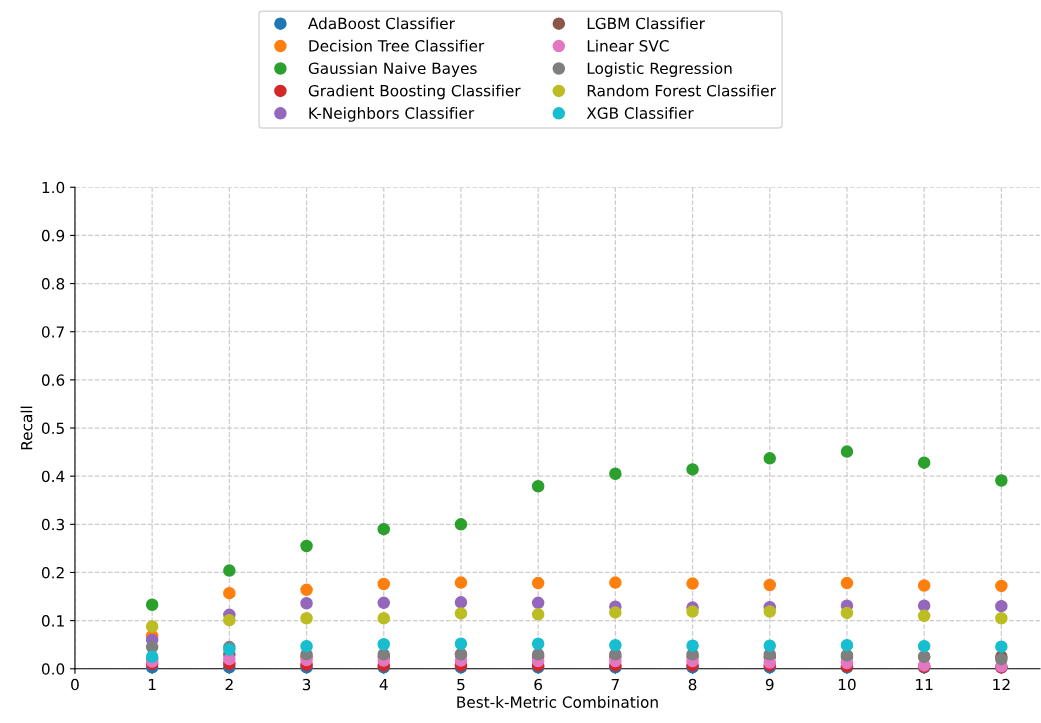 The height and width of the screenshot is (723, 1041). I want to click on legend-label: Gaussian Naive Bayes, so click(392, 69).